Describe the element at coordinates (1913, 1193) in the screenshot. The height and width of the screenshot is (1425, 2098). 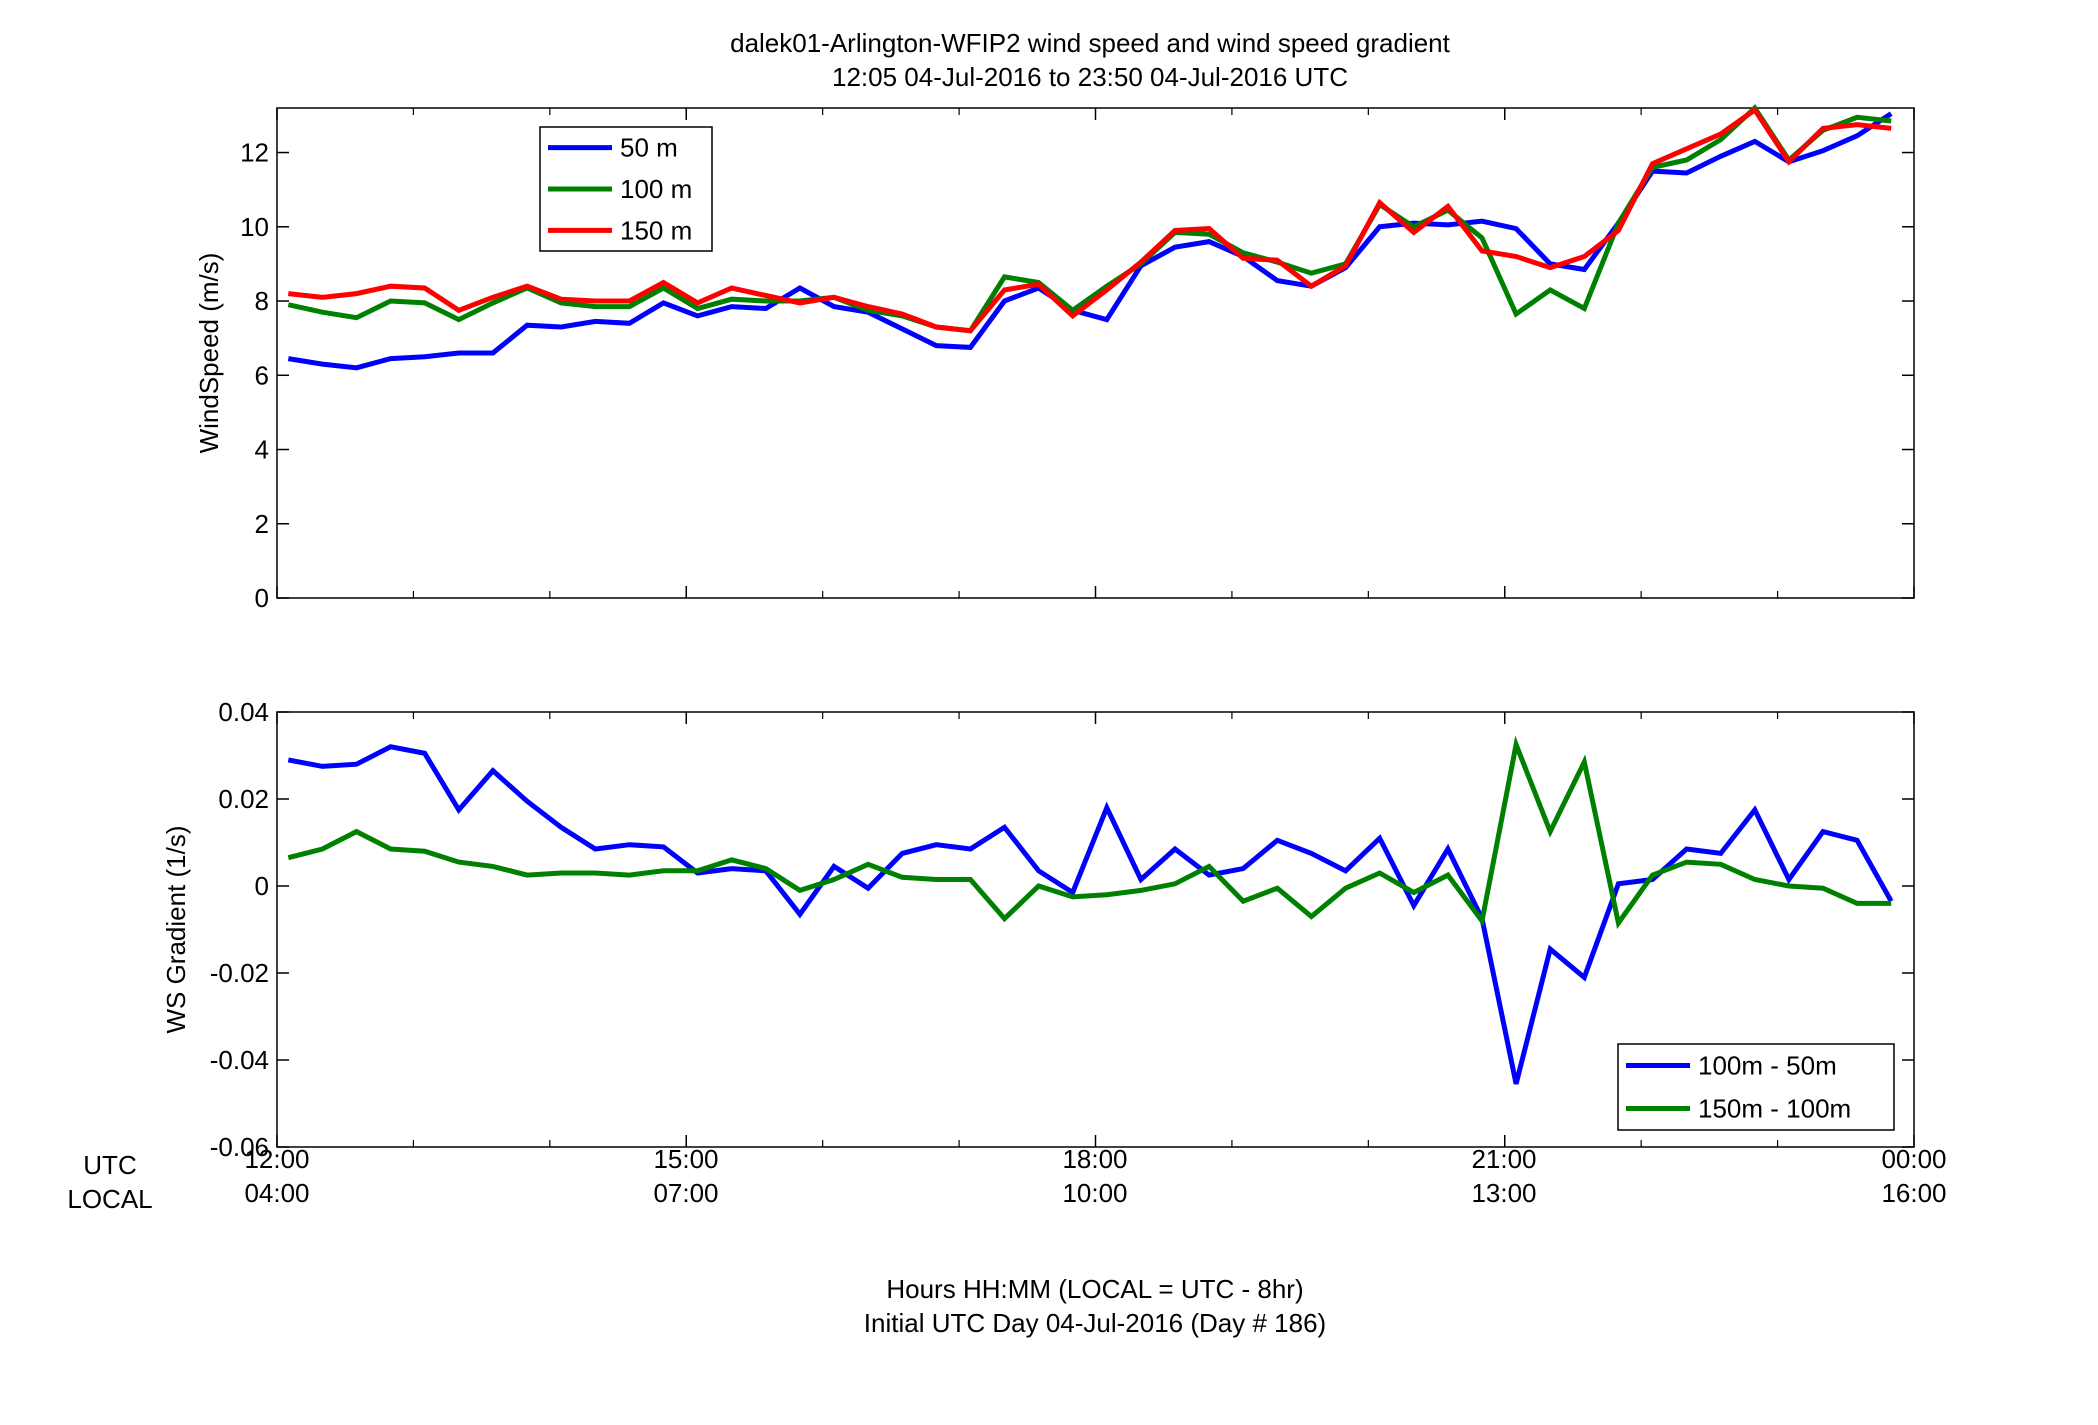
I see `x-tick-local-label: 16:00` at that location.